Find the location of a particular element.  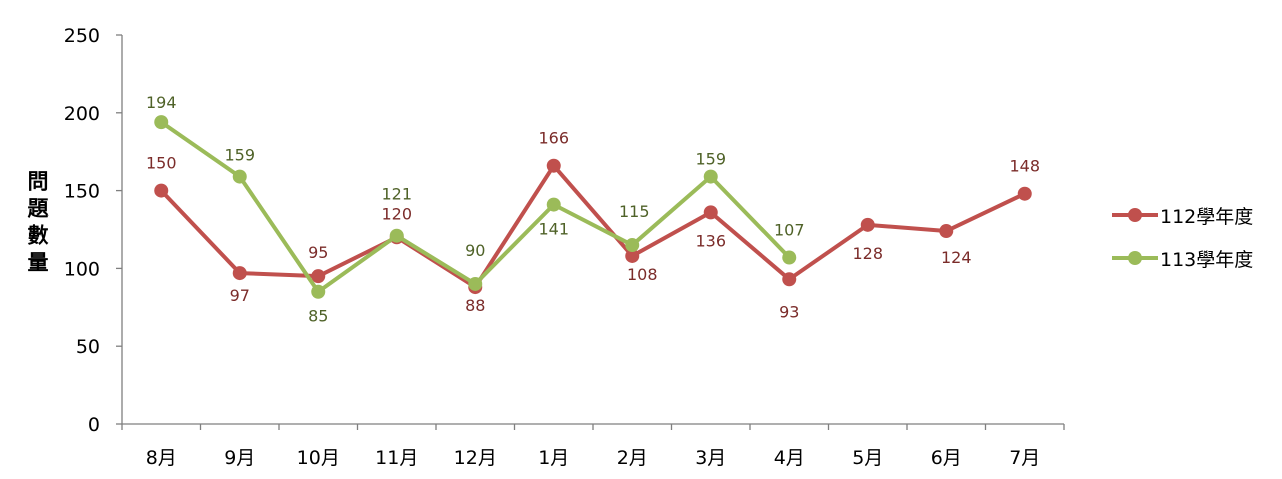

x-tick-label: 7月 is located at coordinates (1024, 458).